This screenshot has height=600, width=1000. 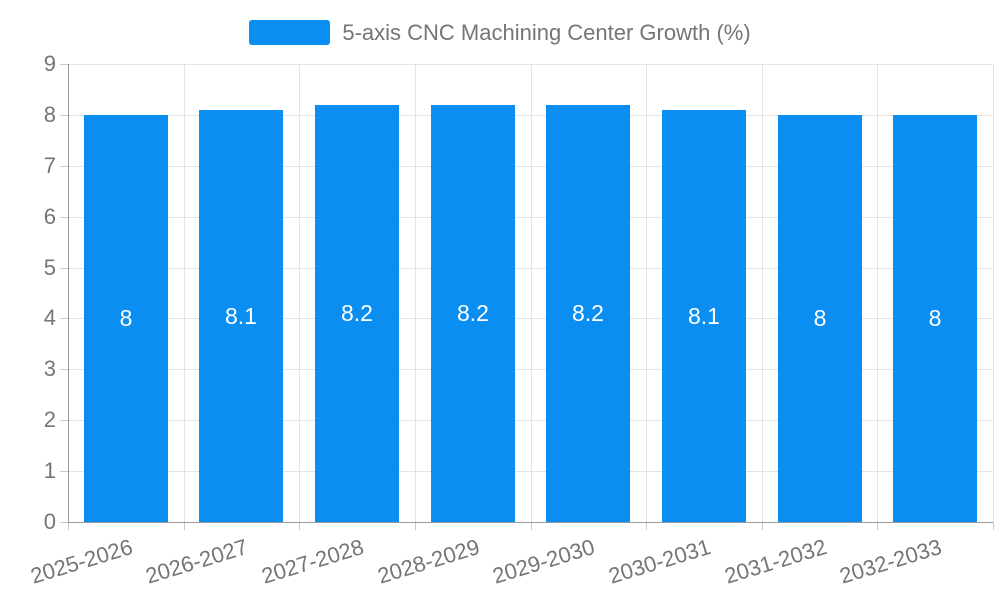 I want to click on y-axis-tick-label: 3, so click(x=49, y=368).